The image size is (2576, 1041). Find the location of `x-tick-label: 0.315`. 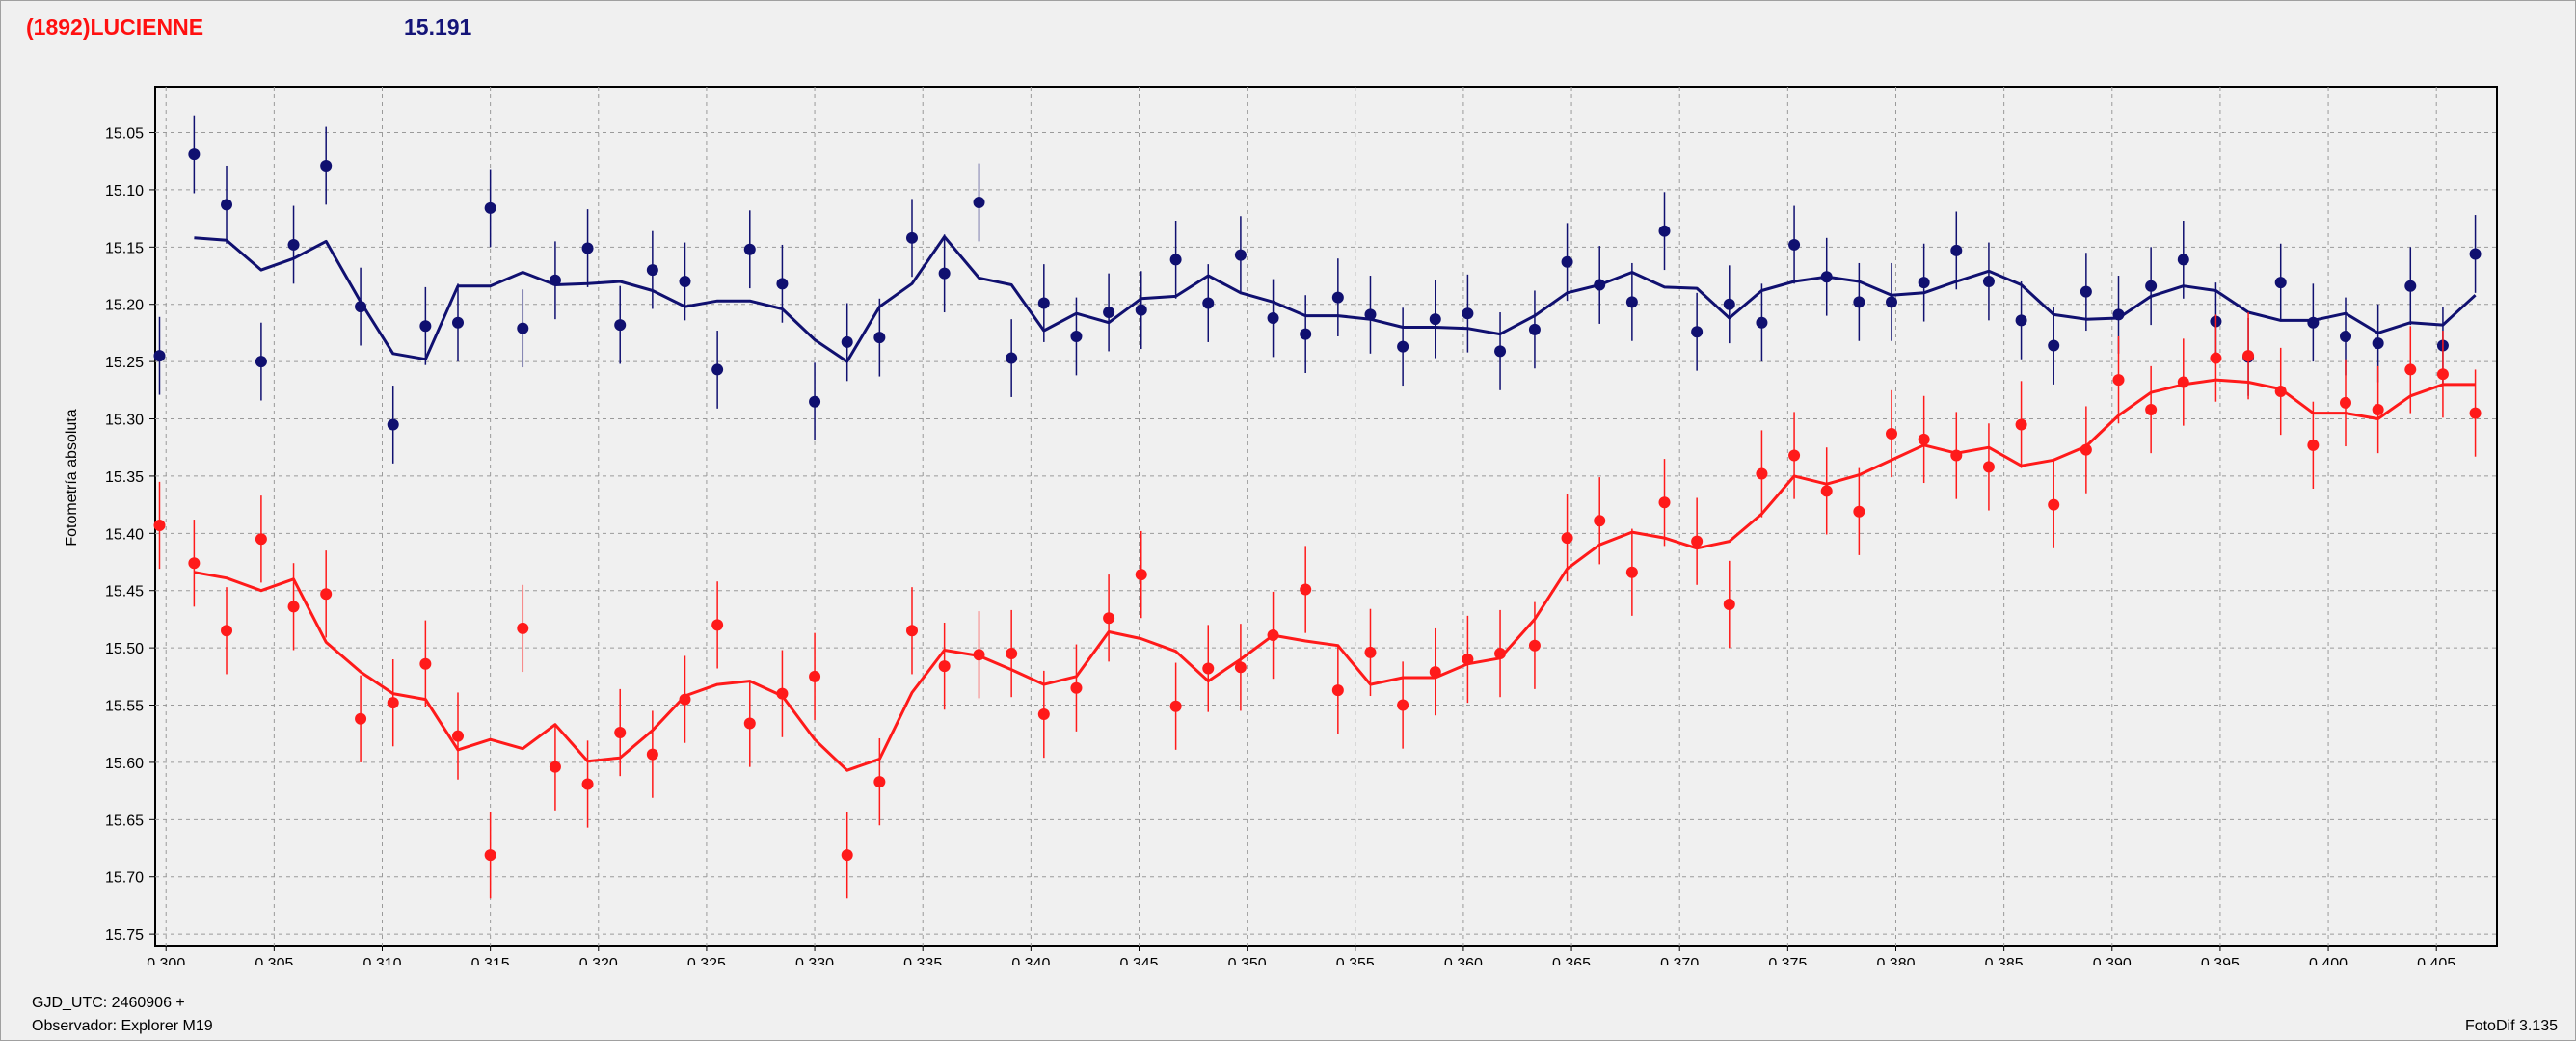

x-tick-label: 0.315 is located at coordinates (491, 960).